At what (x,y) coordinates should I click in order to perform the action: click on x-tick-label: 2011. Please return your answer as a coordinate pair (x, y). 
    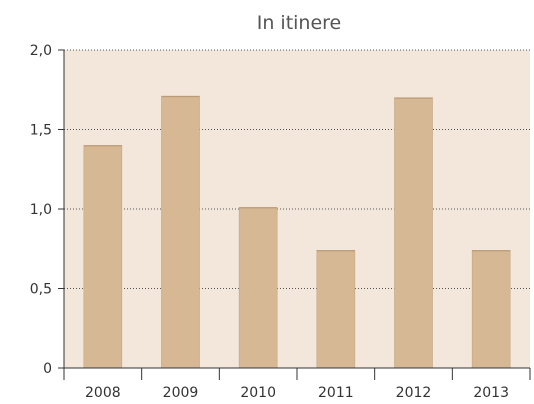
    Looking at the image, I should click on (336, 393).